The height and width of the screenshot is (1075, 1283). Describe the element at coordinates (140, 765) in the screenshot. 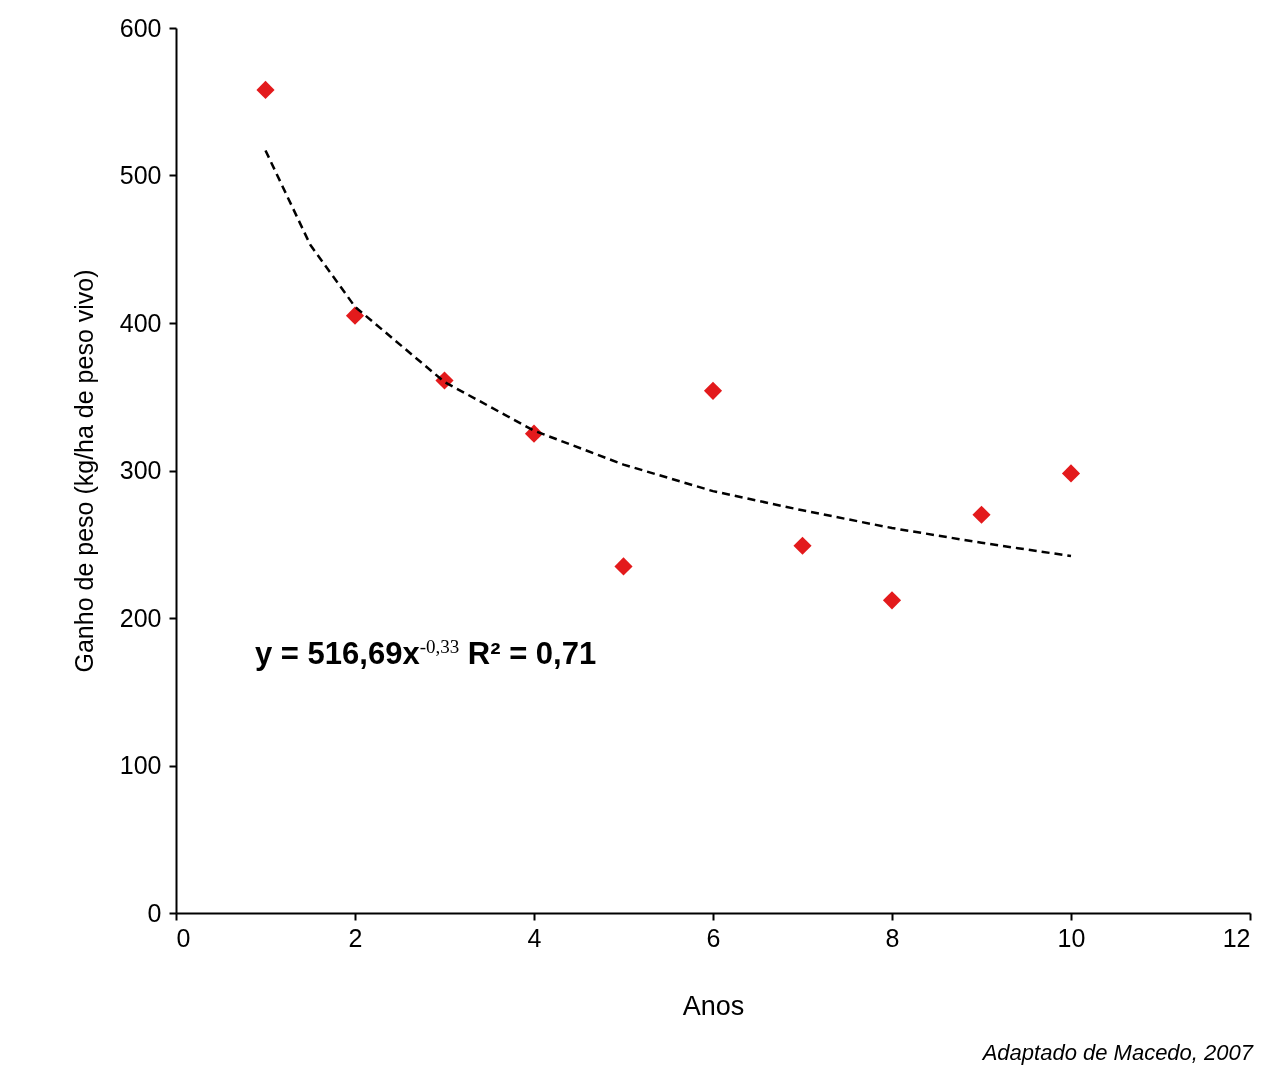

I see `y-tick-label: 100` at that location.